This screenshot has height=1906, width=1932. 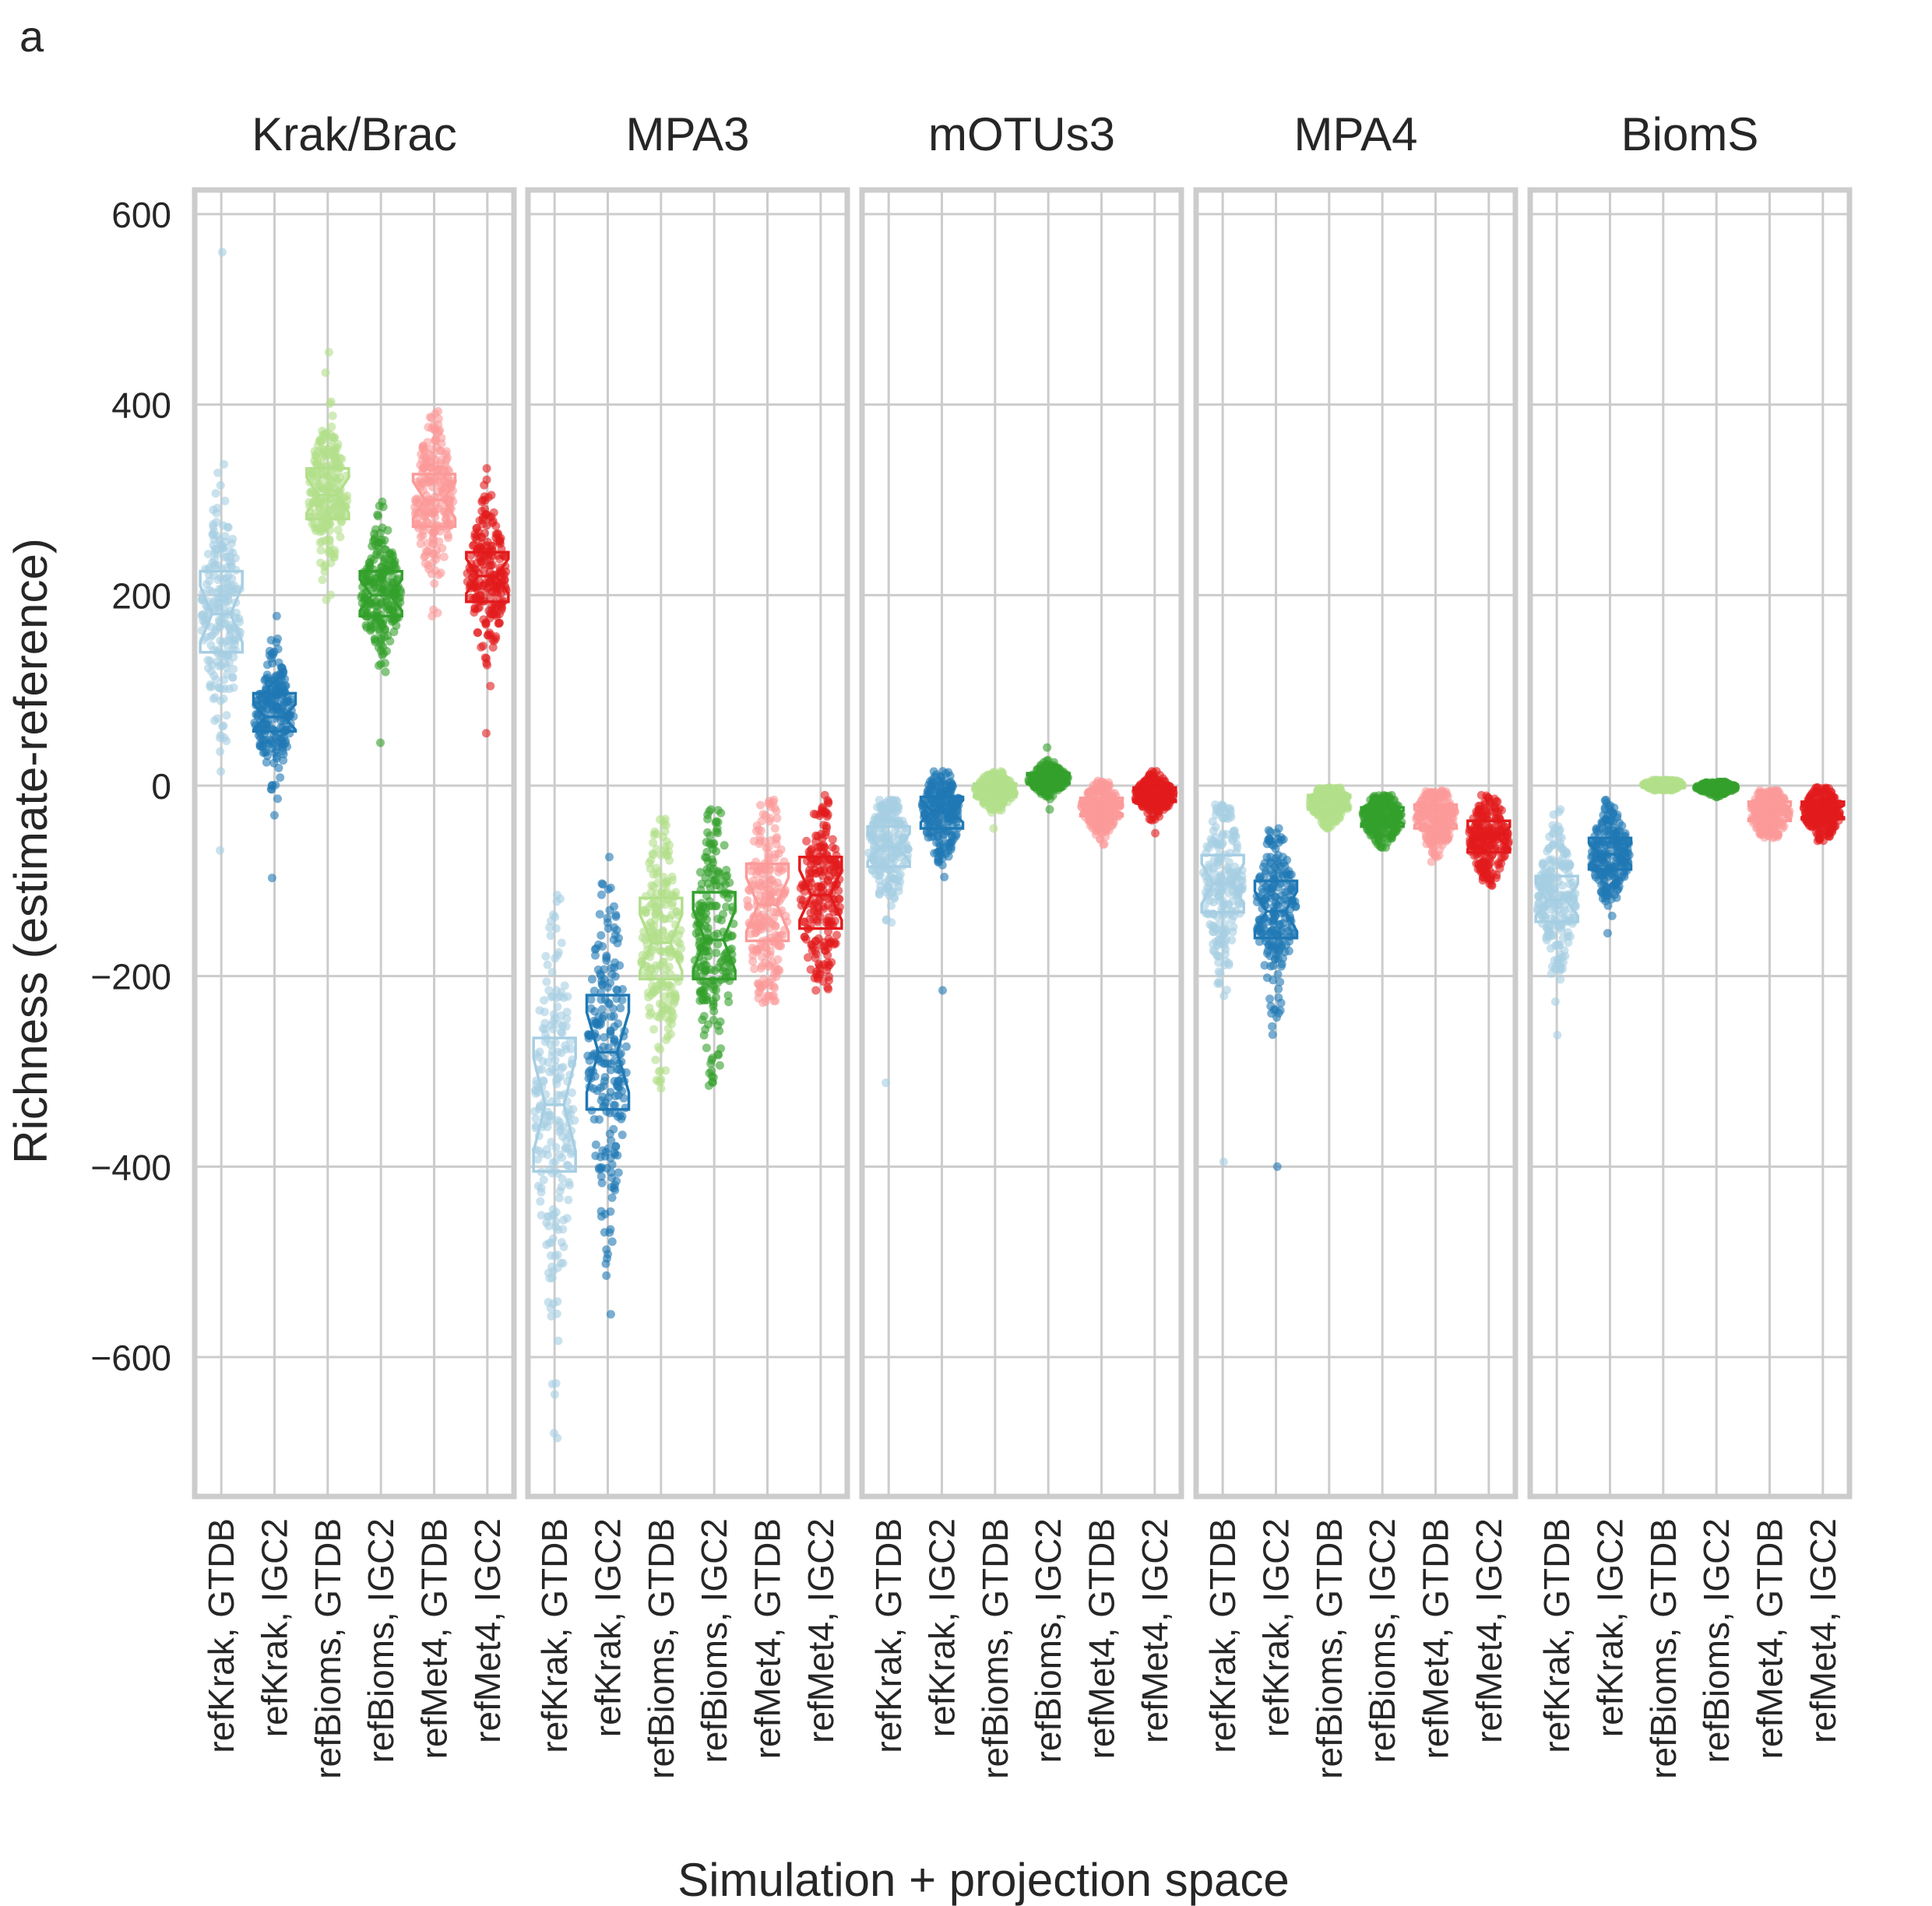 I want to click on box-refkrak-igc2, so click(x=274, y=747).